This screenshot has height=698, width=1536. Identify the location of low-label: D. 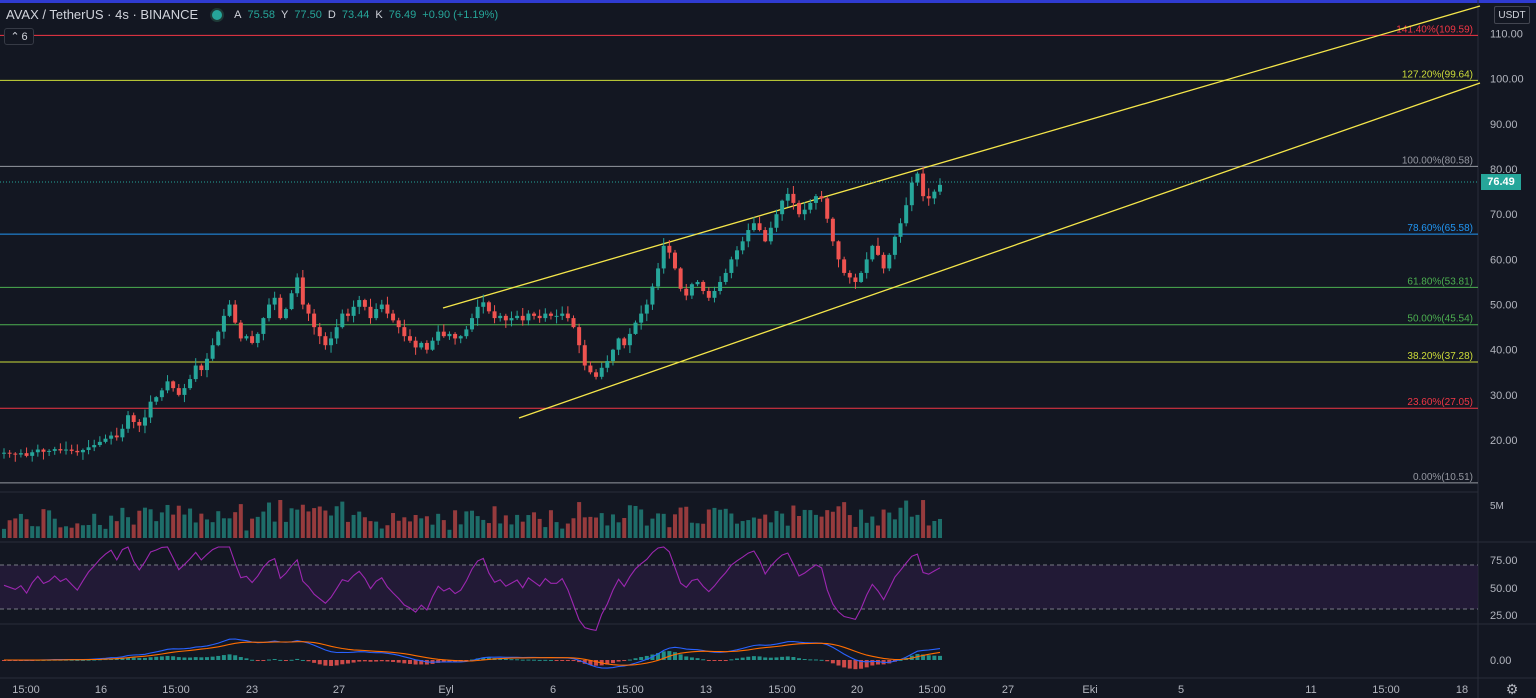
(331, 14).